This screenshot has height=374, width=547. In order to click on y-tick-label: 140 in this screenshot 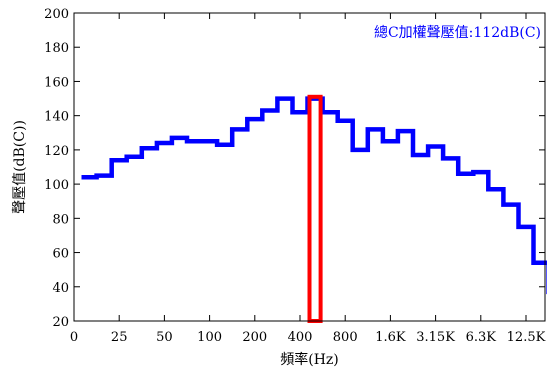, I will do `click(56, 117)`.